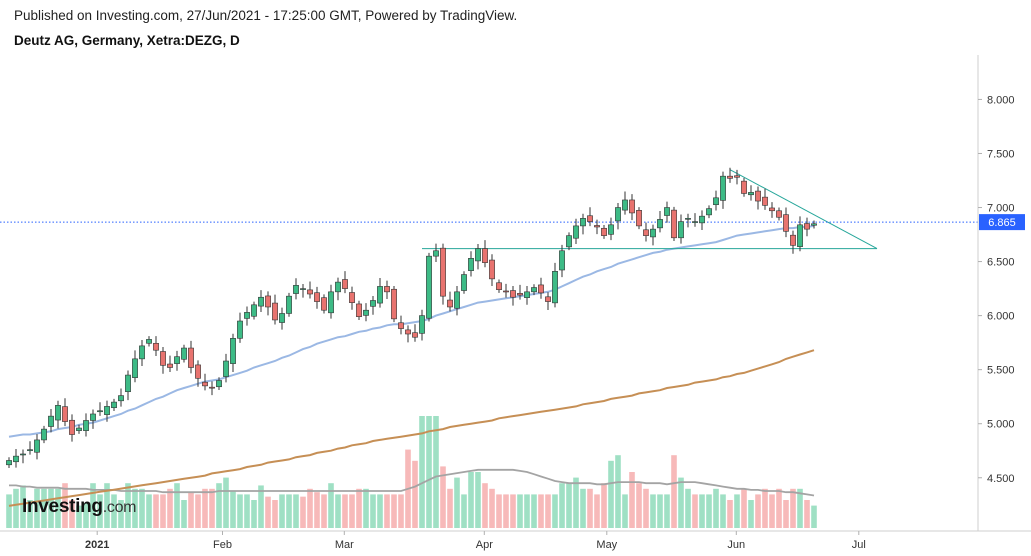  I want to click on volume-ma-line, so click(412, 482).